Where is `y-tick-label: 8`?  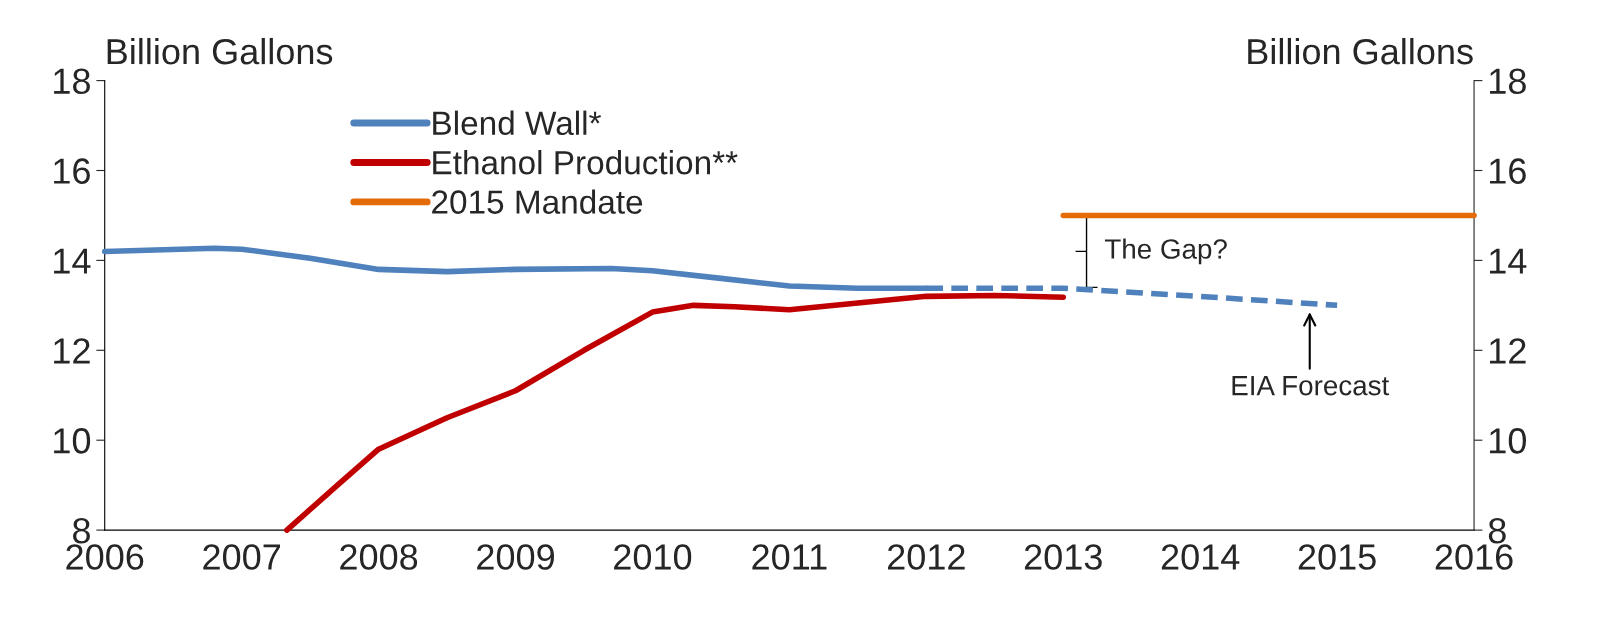 y-tick-label: 8 is located at coordinates (81, 530).